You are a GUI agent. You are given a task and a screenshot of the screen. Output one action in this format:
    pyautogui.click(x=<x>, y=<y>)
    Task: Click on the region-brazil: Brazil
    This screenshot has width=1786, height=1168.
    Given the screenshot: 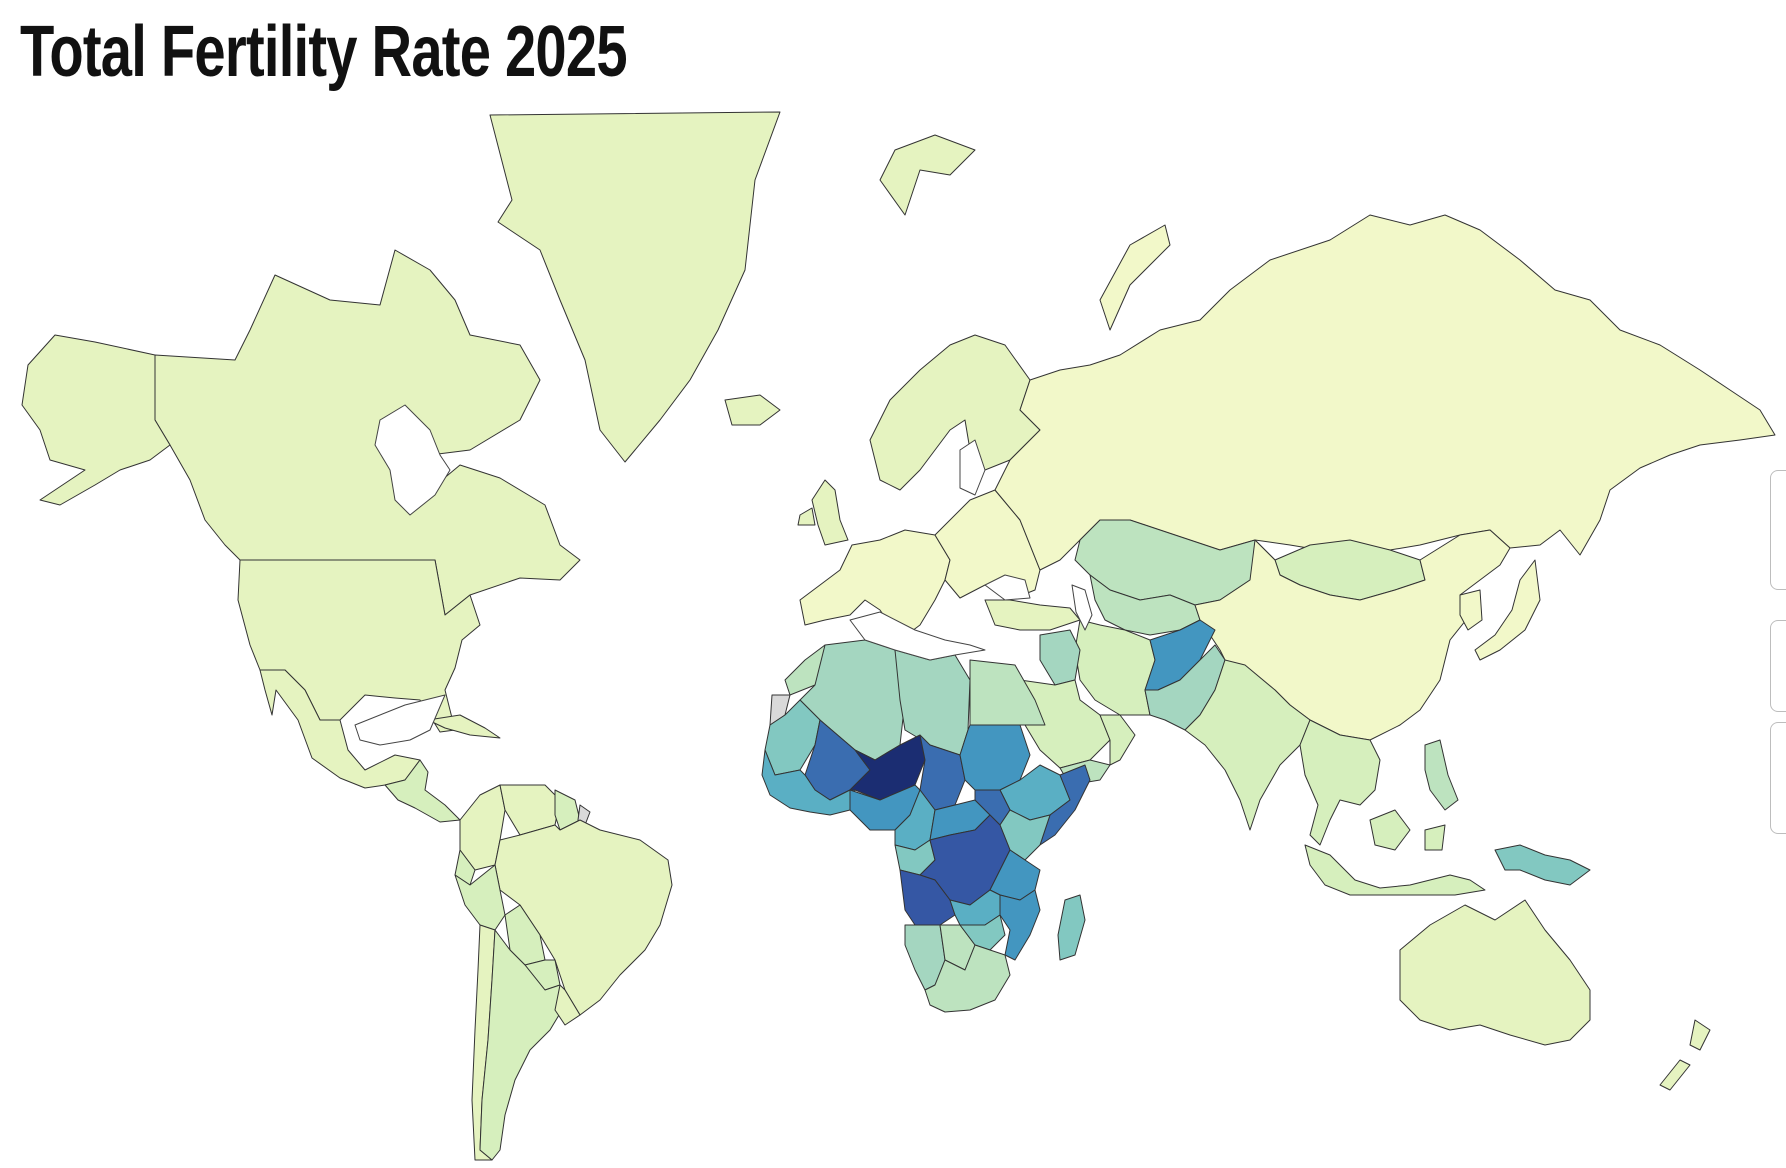 What is the action you would take?
    pyautogui.click(x=583, y=917)
    